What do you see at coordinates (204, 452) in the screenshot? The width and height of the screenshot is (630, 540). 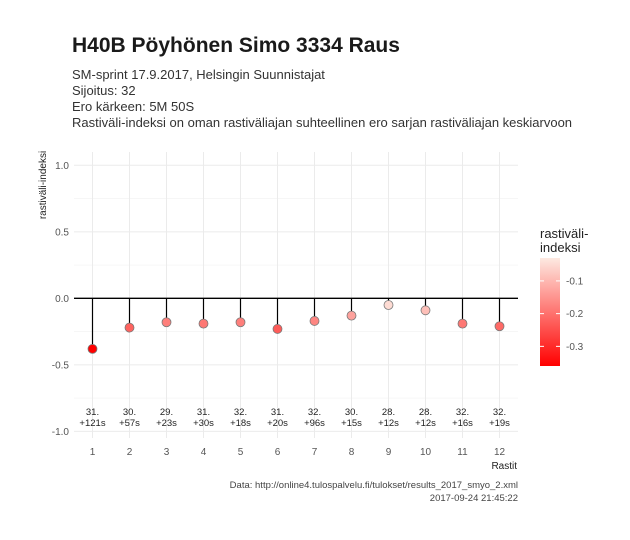 I see `x-tick-label: 4` at bounding box center [204, 452].